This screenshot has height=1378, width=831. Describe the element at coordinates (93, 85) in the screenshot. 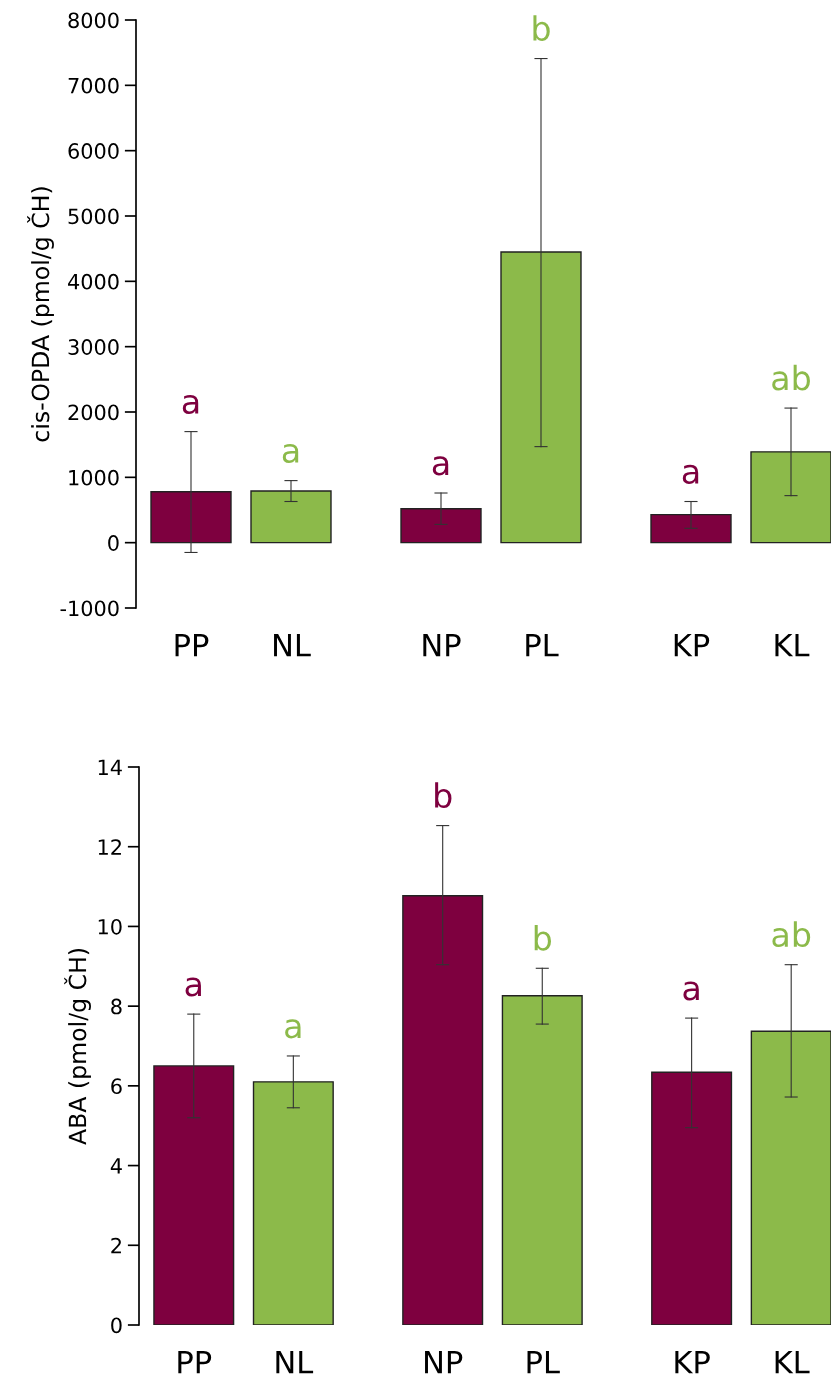

I see `y-tick-label: 7000` at that location.